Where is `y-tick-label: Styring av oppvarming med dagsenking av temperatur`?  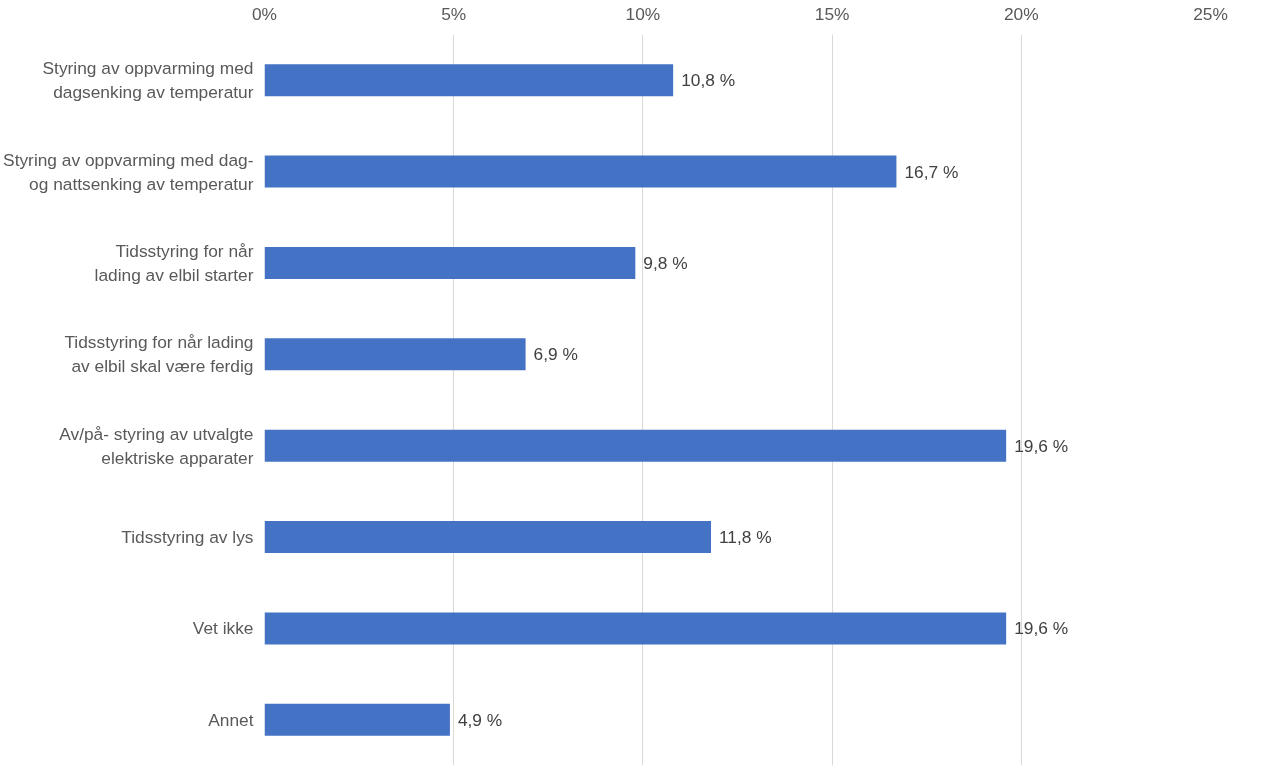
y-tick-label: Styring av oppvarming med dagsenking av temperatur is located at coordinates (148, 80).